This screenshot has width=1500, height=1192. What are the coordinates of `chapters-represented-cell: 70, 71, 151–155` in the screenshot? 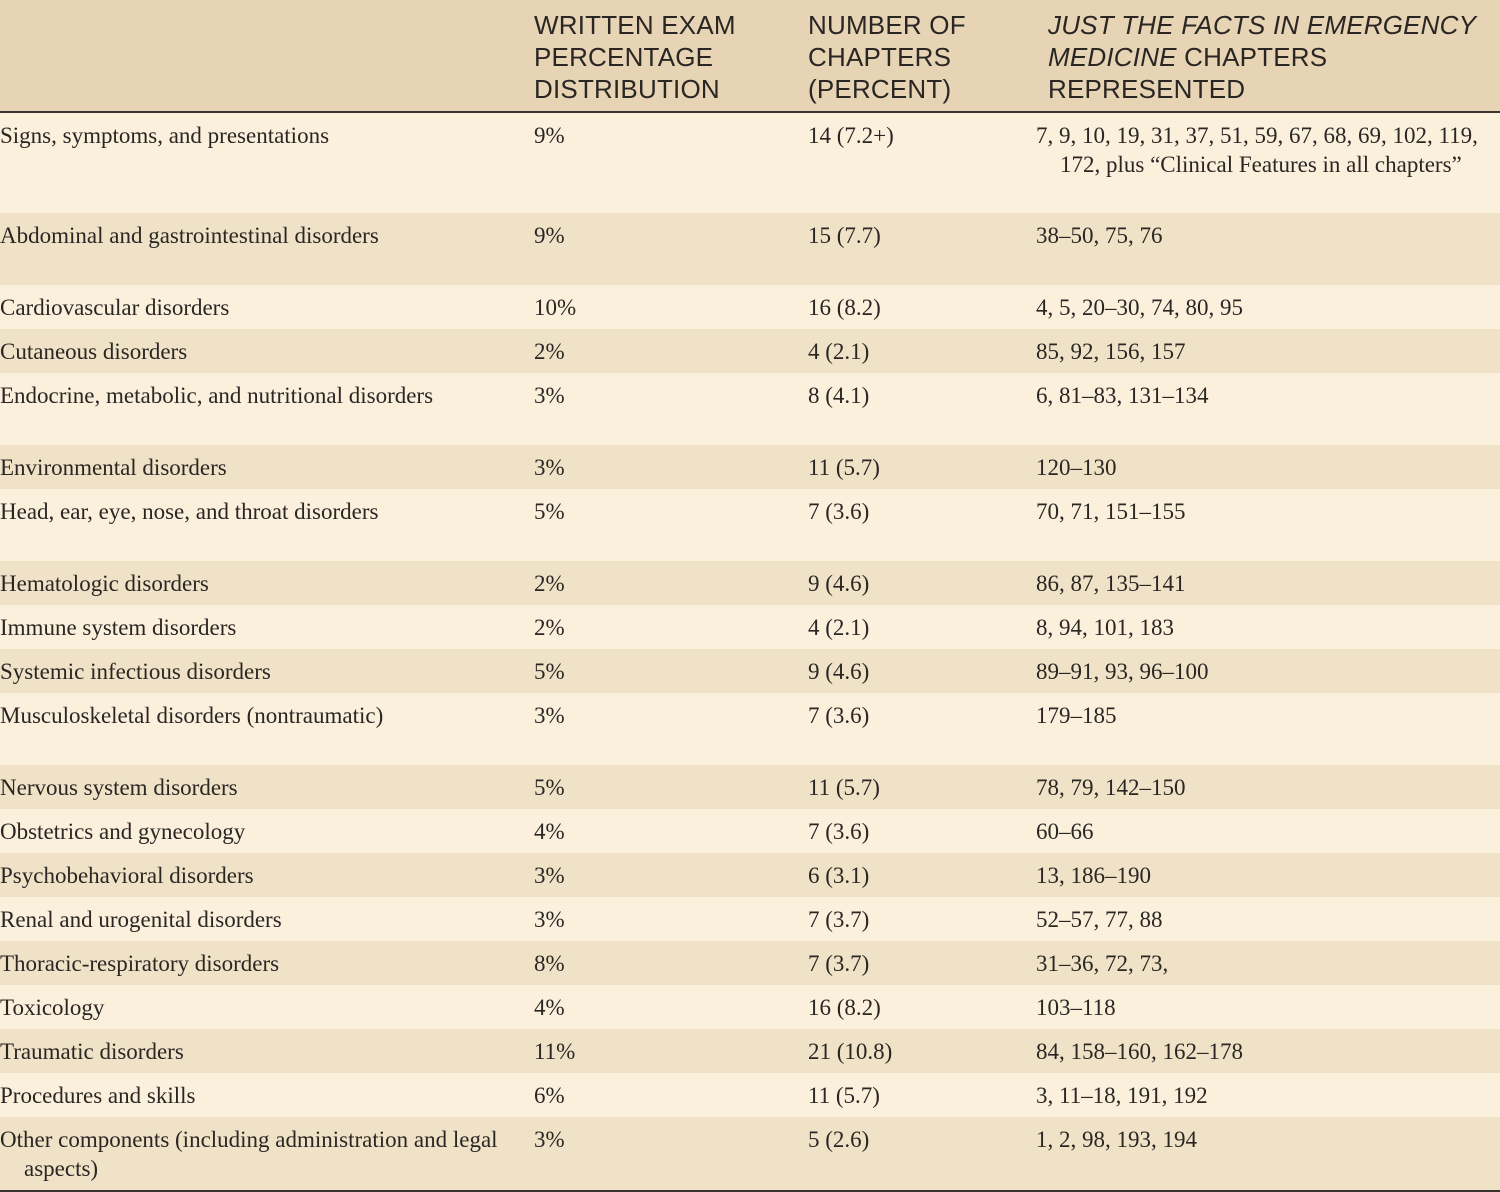 It's located at (1111, 511).